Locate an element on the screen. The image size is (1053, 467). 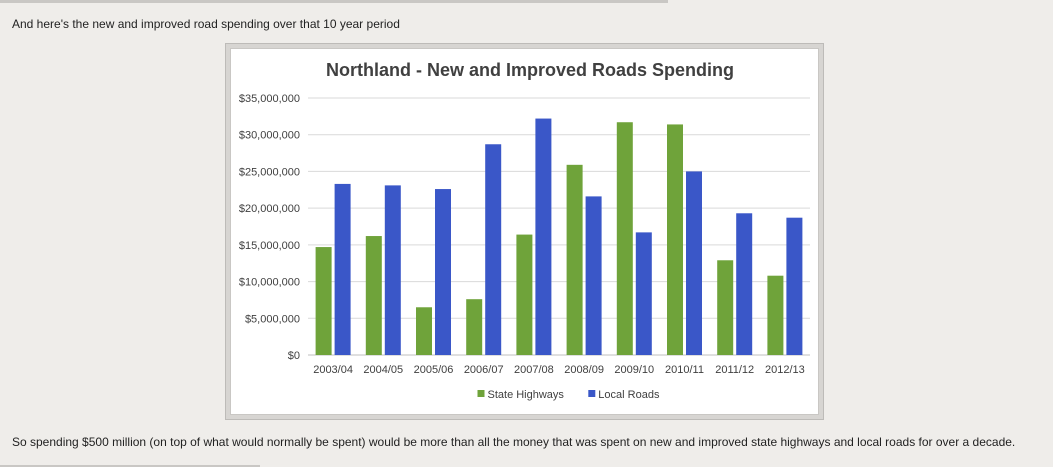
legend-label: State Highways is located at coordinates (526, 395).